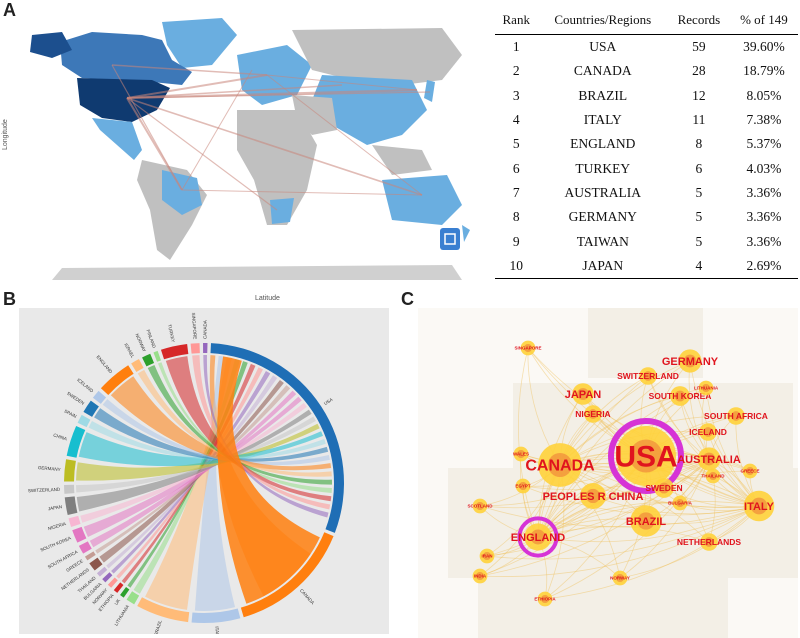  What do you see at coordinates (56, 543) in the screenshot?
I see `chord-label: SOUTH KOREA` at bounding box center [56, 543].